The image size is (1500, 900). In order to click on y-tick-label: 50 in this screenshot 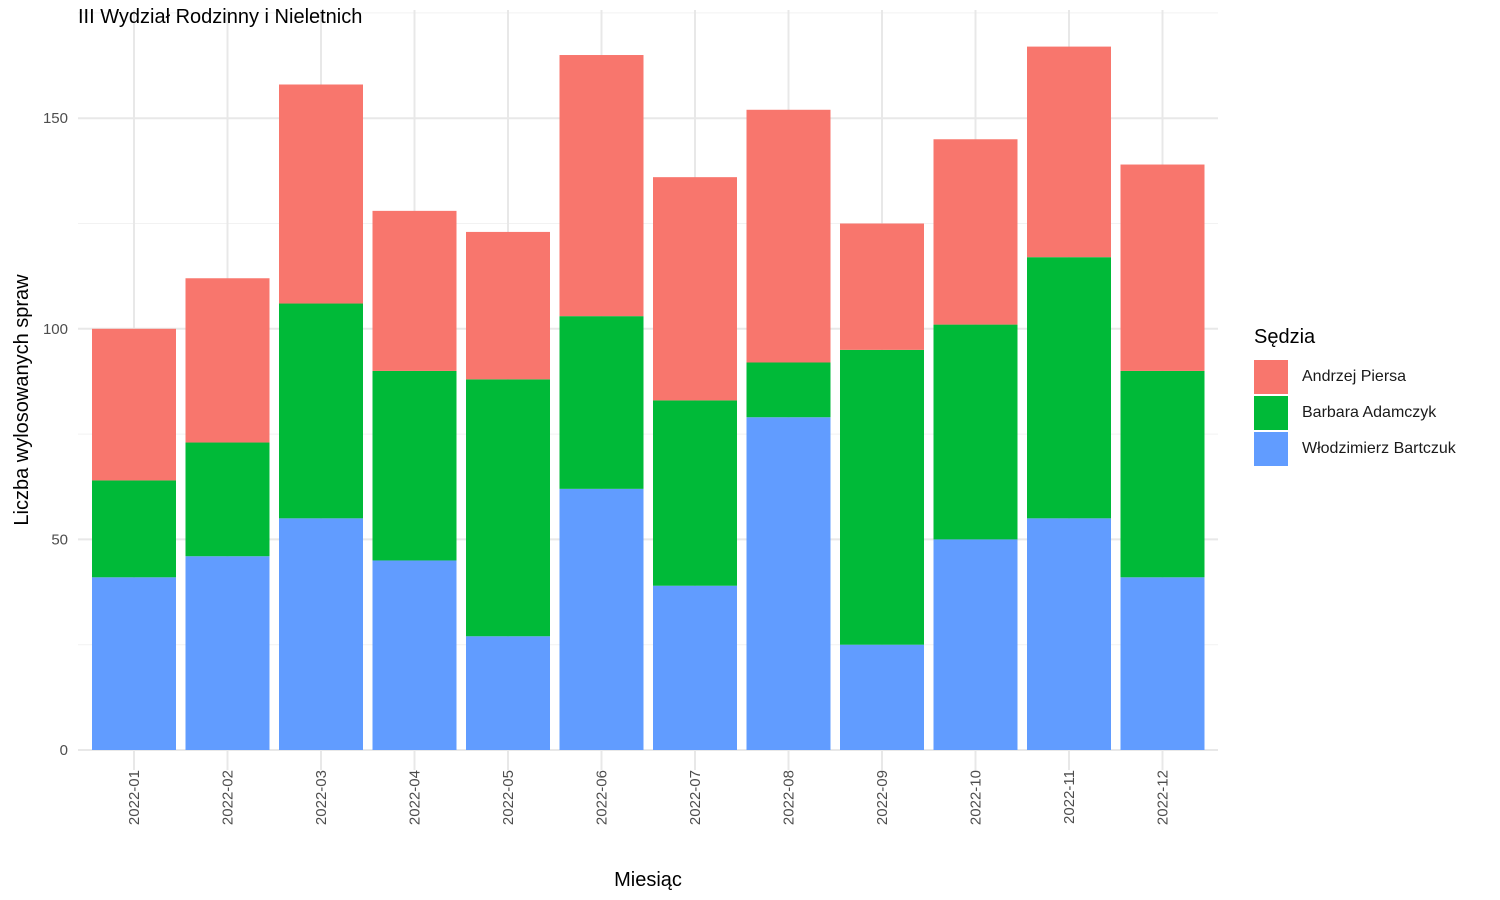, I will do `click(59, 539)`.